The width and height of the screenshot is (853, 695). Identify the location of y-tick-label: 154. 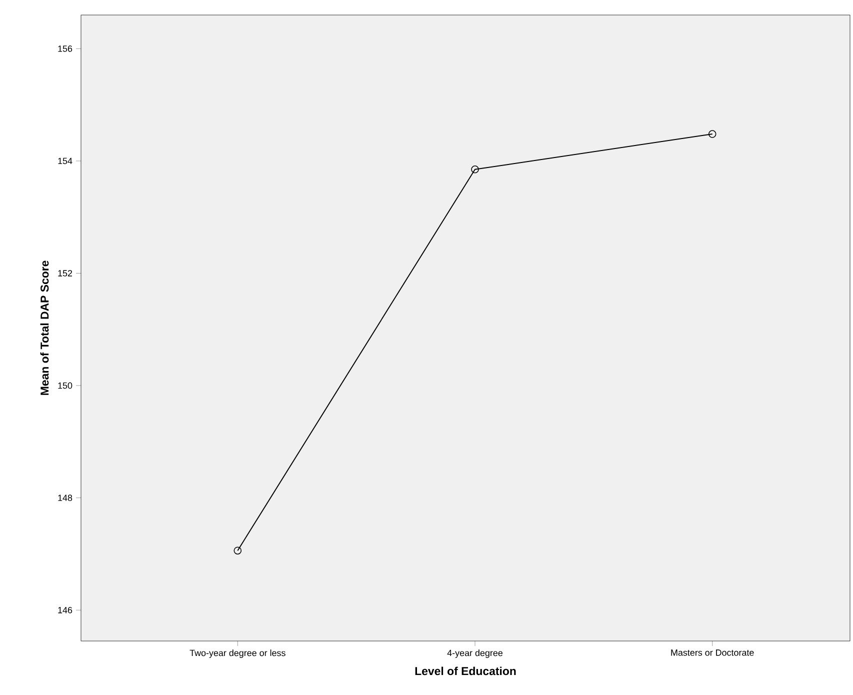
(65, 161).